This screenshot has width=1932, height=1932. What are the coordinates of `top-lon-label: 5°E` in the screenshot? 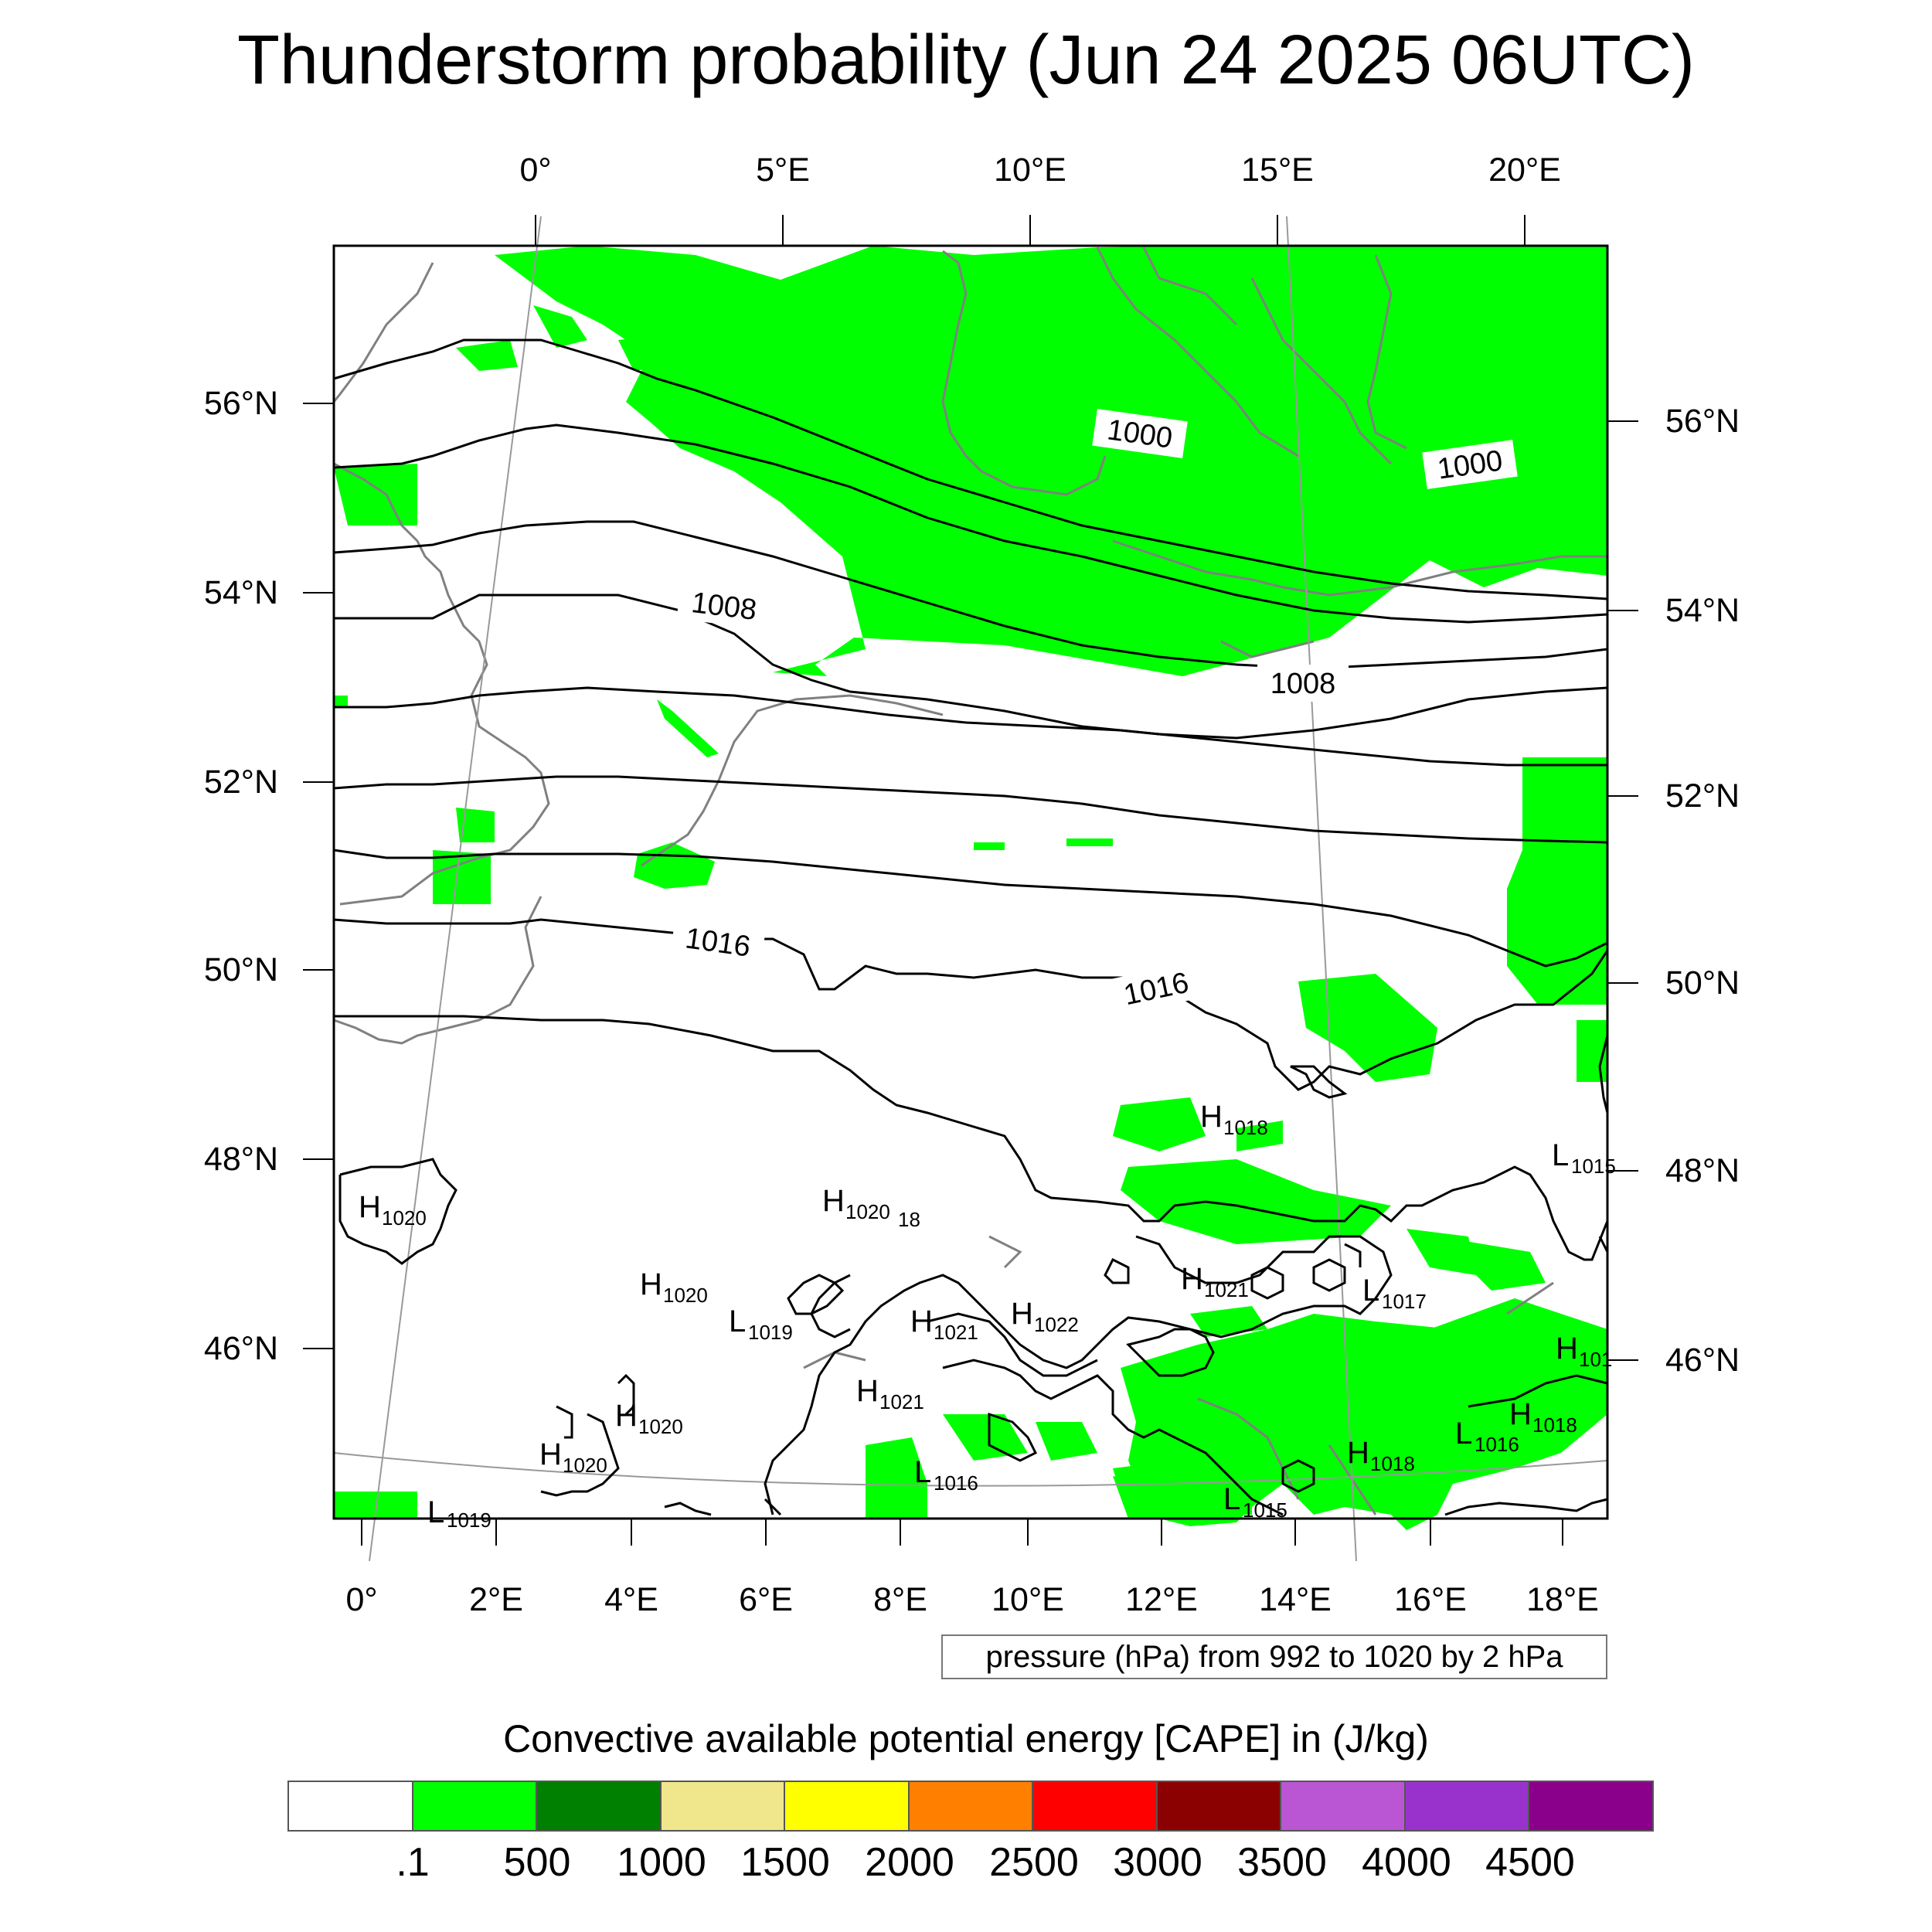 It's located at (783, 170).